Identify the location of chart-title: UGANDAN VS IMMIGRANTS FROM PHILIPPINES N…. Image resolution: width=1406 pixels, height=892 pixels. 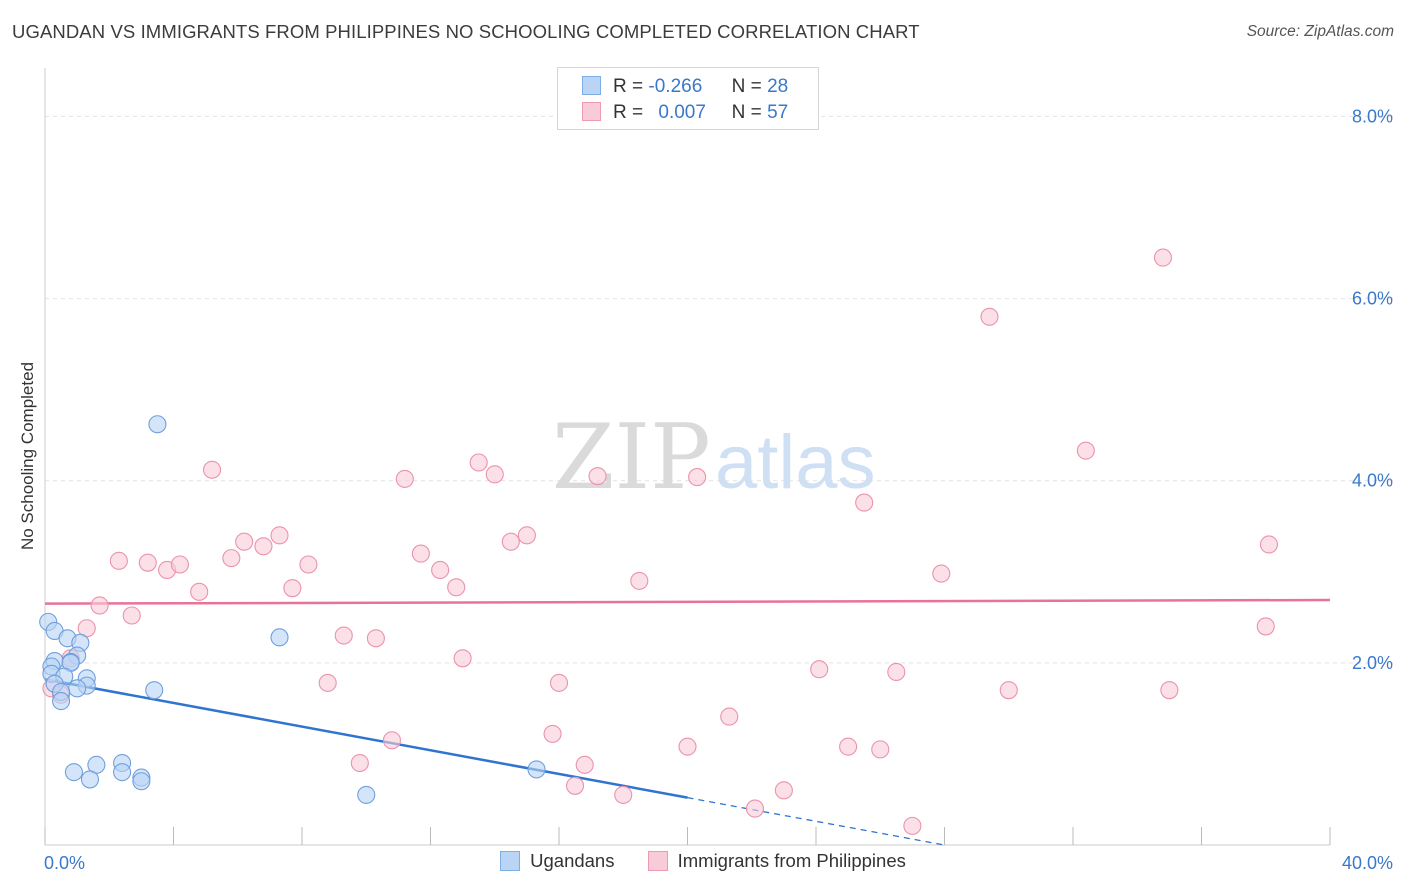
(466, 31).